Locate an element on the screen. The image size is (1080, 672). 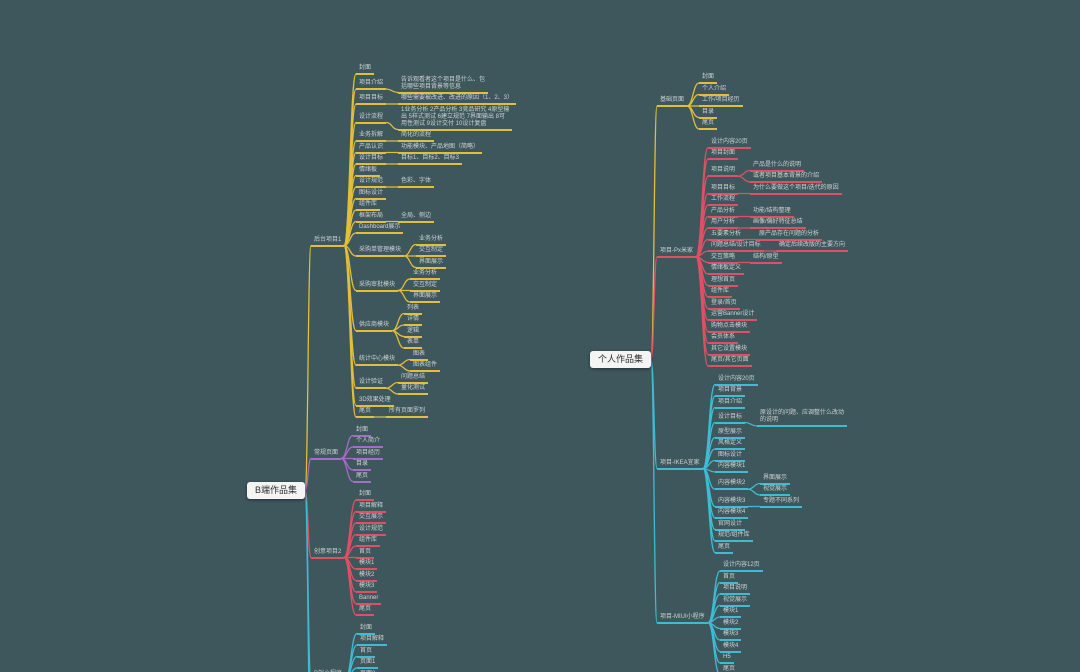
sub-topic: 风格定义 is located at coordinates (730, 444).